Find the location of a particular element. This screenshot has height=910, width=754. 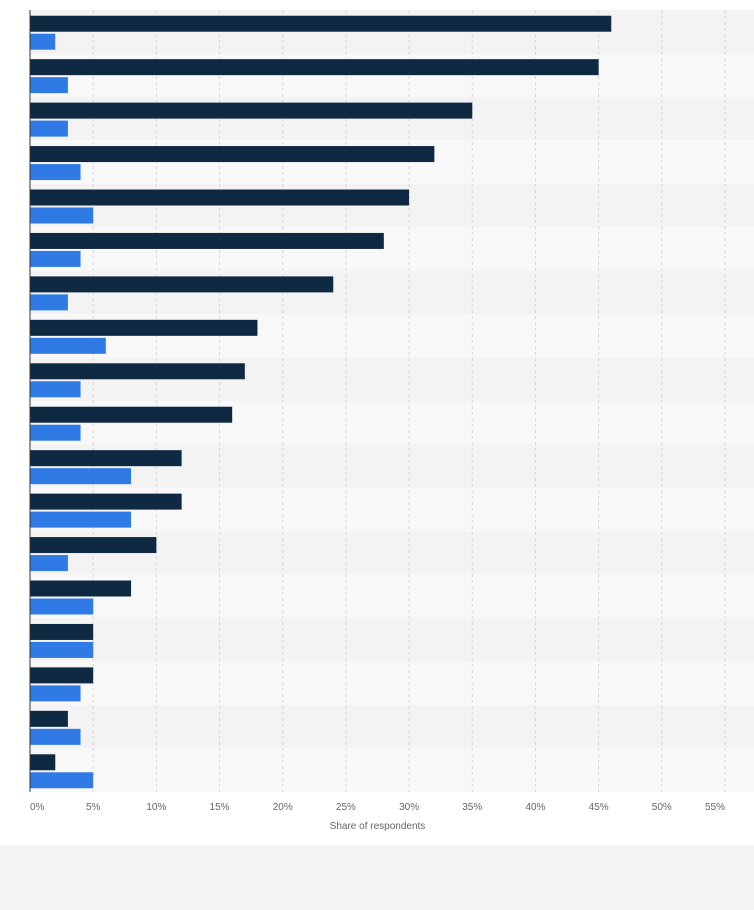

x-tick-label: 35% is located at coordinates (472, 807).